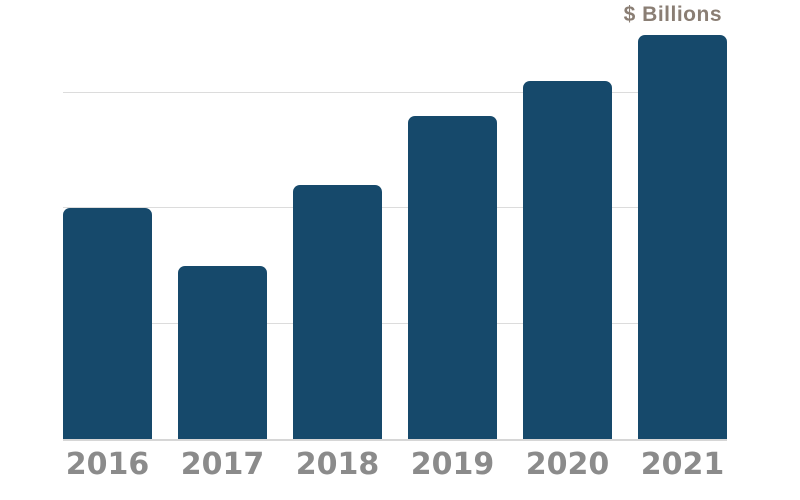 This screenshot has width=800, height=500. What do you see at coordinates (222, 353) in the screenshot?
I see `bar-2017` at bounding box center [222, 353].